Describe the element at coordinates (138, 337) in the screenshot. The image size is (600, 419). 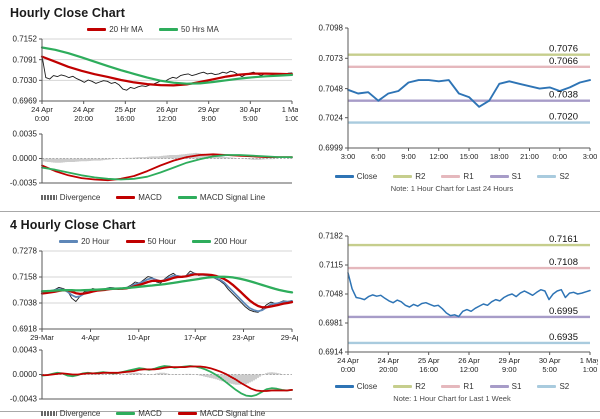
I see `svg-text: 10-Apr` at that location.